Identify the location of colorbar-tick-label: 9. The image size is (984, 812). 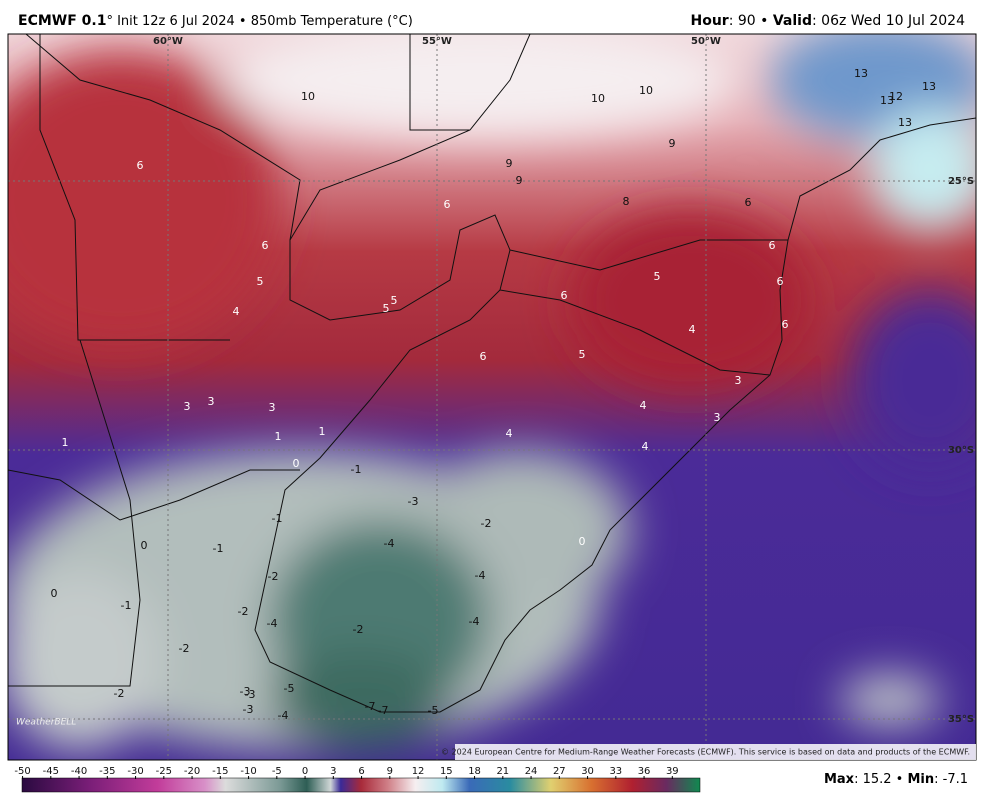
(390, 771).